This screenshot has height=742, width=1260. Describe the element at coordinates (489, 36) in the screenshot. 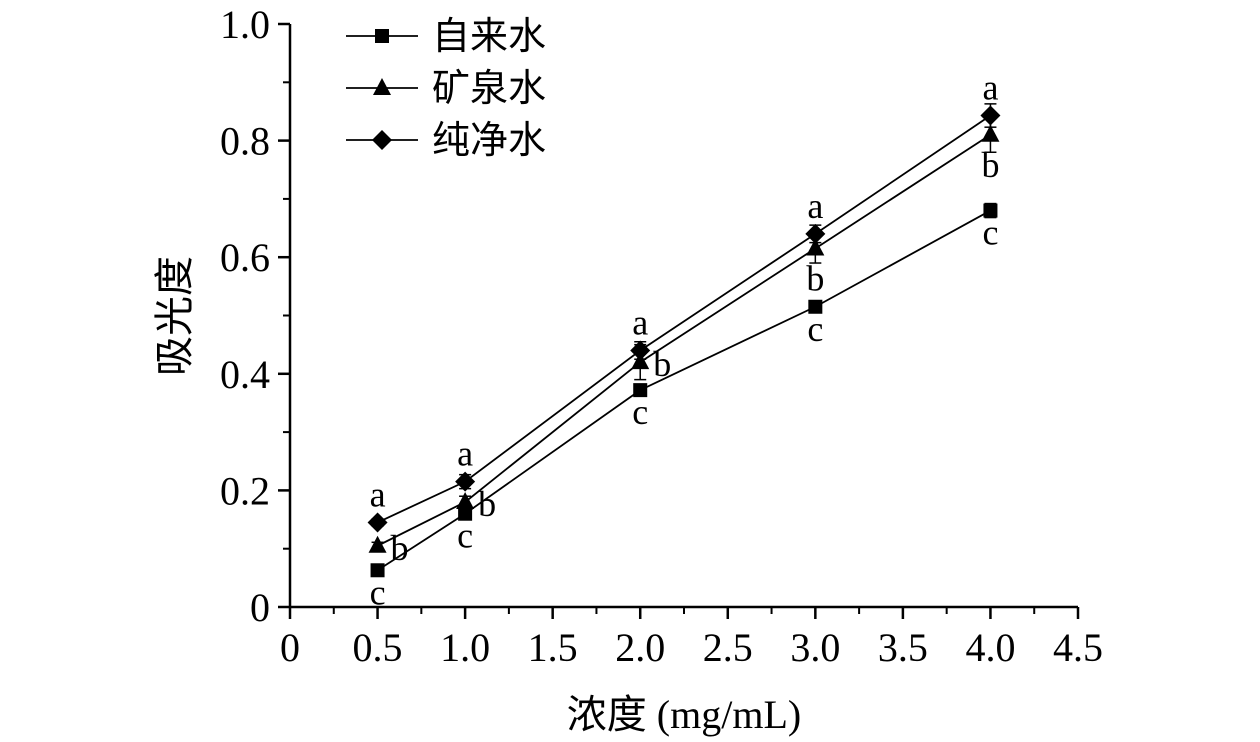

I see `legend-label: 自来水` at that location.